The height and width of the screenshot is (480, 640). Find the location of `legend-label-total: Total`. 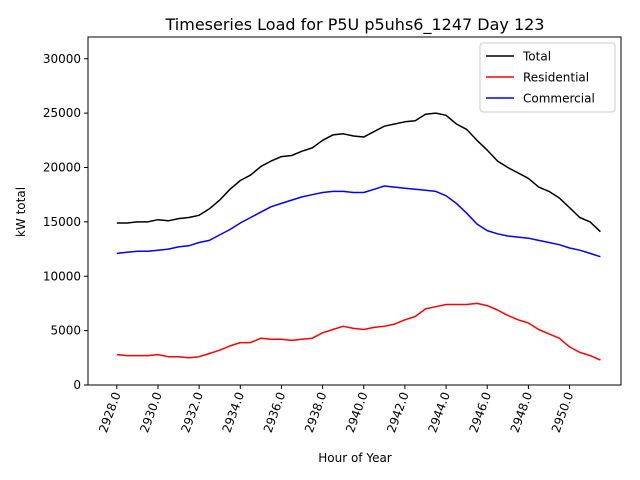

legend-label-total: Total is located at coordinates (536, 57).